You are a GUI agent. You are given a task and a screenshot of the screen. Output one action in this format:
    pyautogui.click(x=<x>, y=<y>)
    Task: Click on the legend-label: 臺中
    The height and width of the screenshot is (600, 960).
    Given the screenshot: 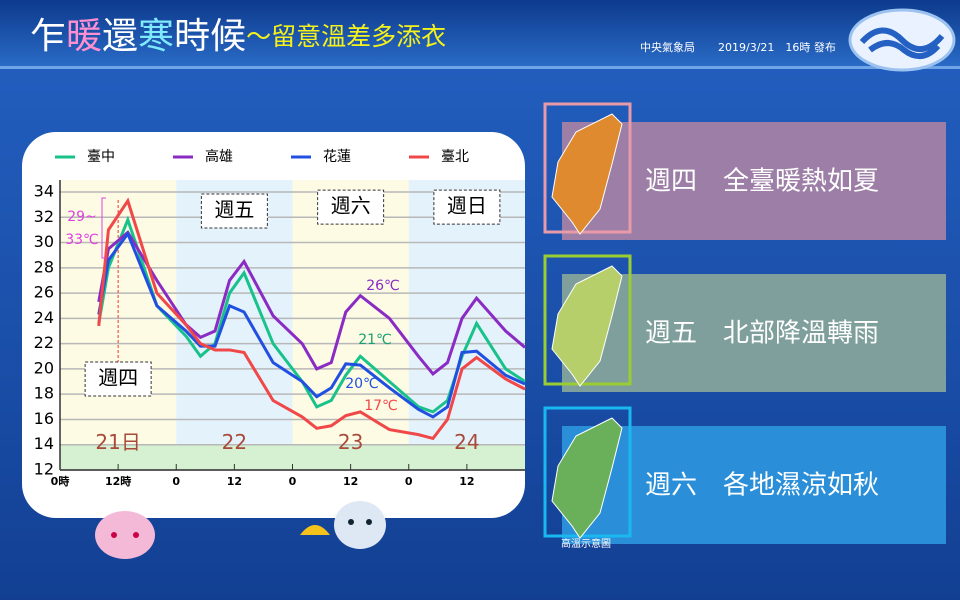 What is the action you would take?
    pyautogui.click(x=101, y=157)
    